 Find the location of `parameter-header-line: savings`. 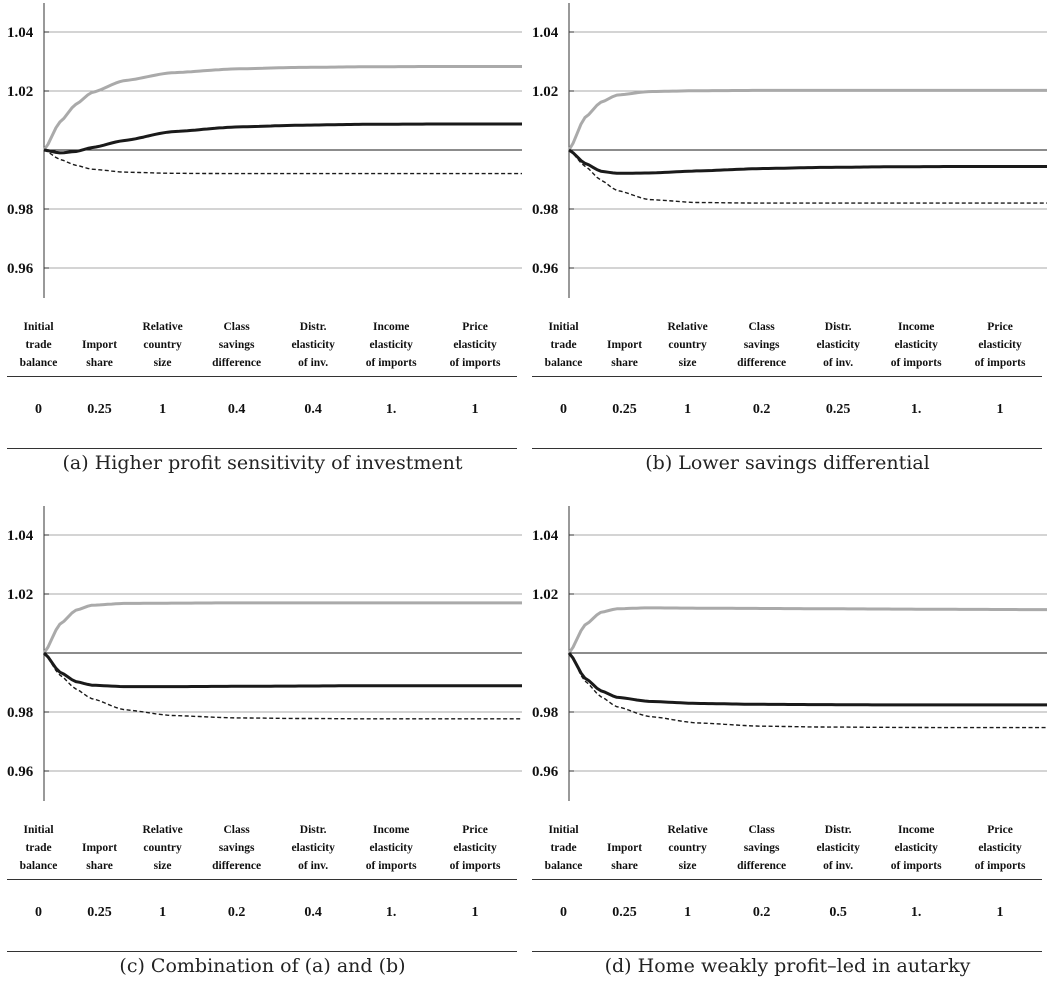

parameter-header-line: savings is located at coordinates (761, 345).